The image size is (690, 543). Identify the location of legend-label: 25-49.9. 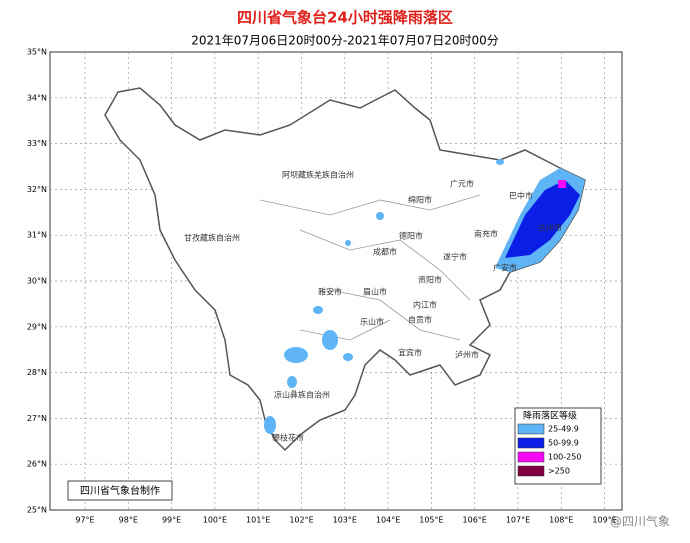
(563, 429).